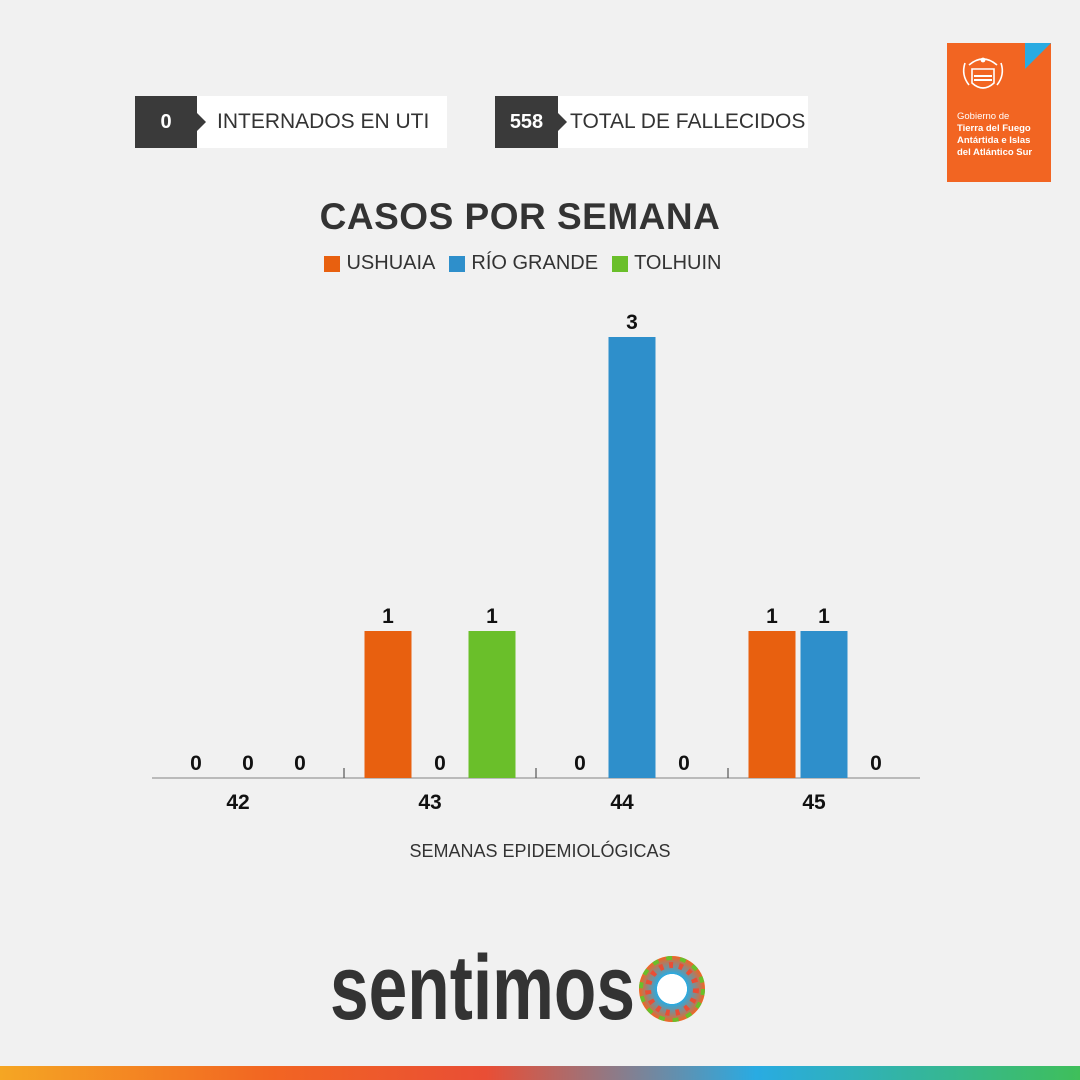 This screenshot has height=1080, width=1080. Describe the element at coordinates (540, 851) in the screenshot. I see `x-axis-title: SEMANAS EPIDEMIOLÓGICAS` at that location.